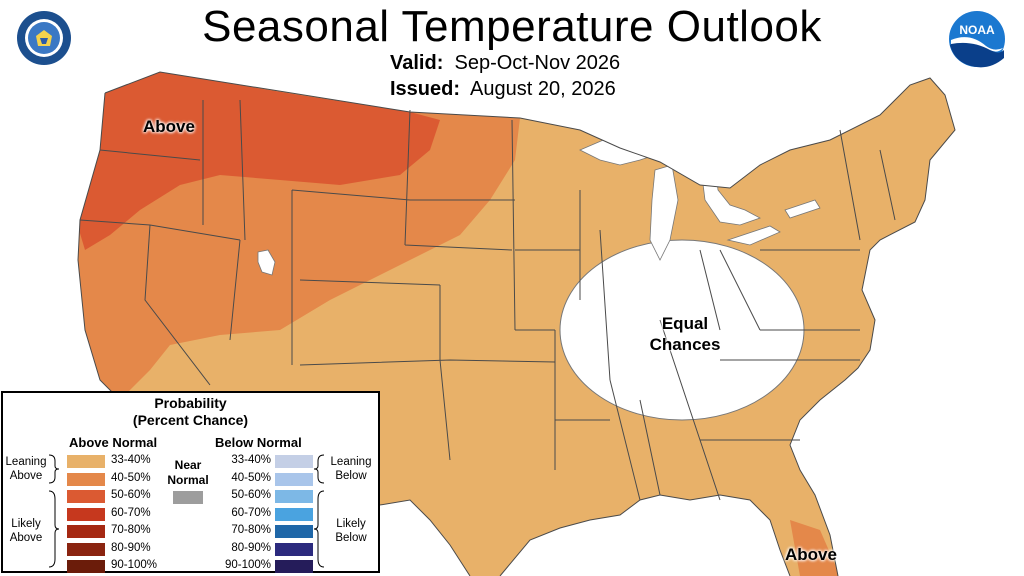  Describe the element at coordinates (169, 126) in the screenshot. I see `above-northwest-label: Above` at that location.